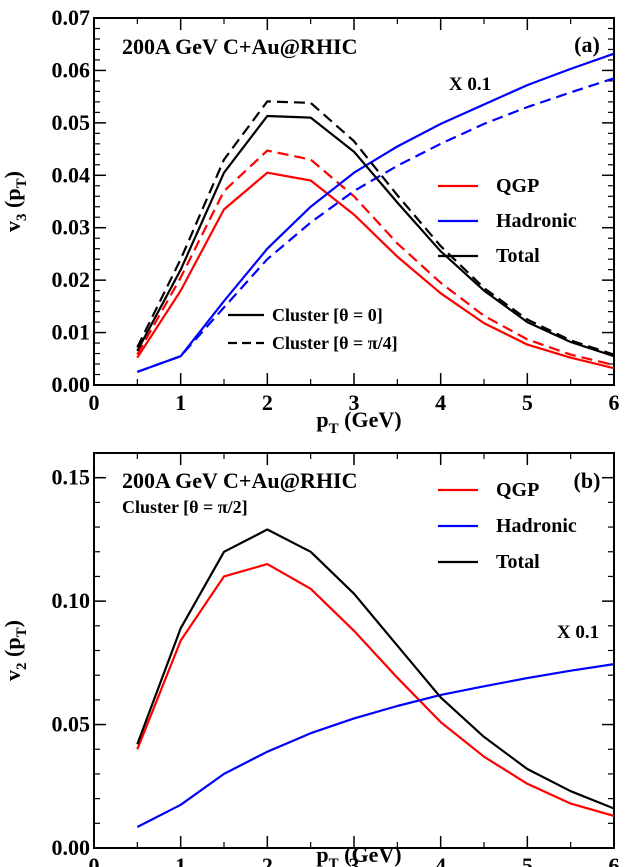  I want to click on y-tick-label: 0.02, so click(71, 279).